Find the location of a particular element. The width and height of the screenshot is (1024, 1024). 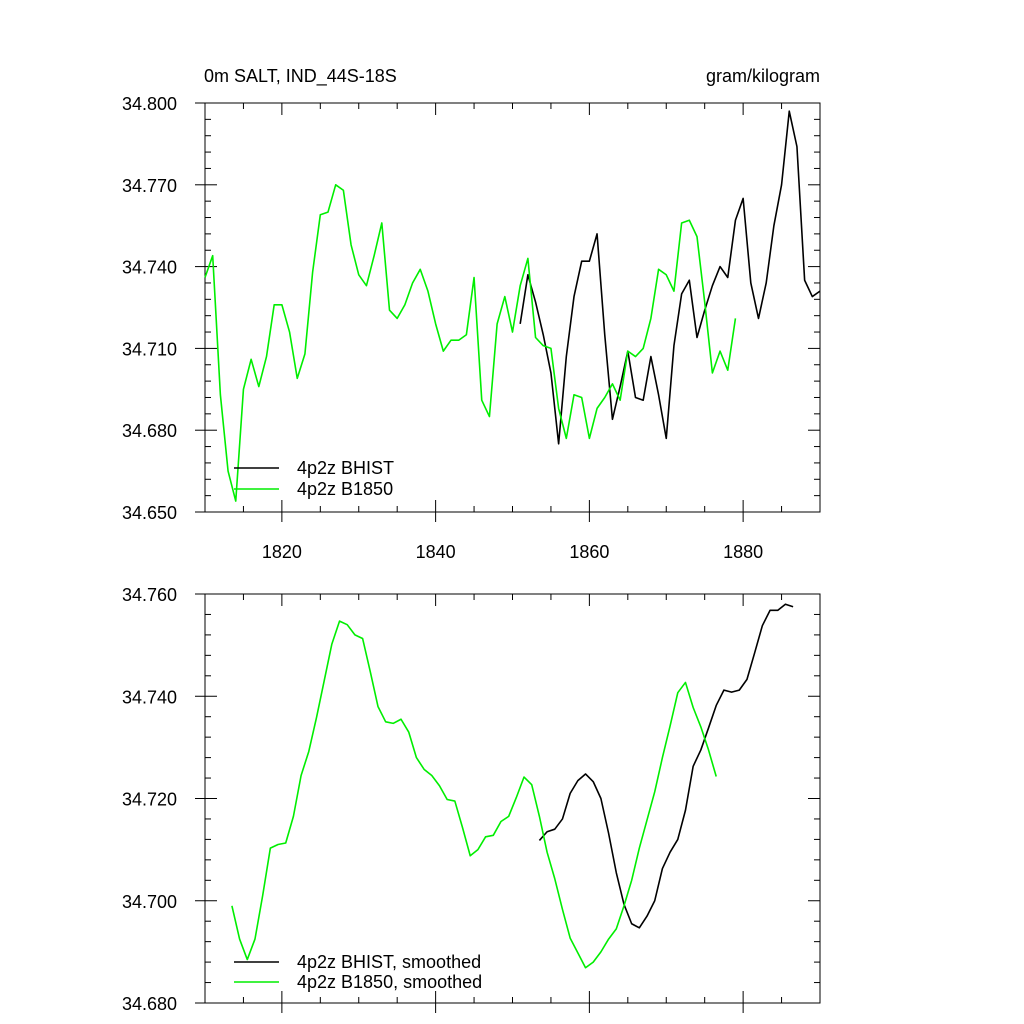

x-tick-label: 1820 is located at coordinates (282, 552).